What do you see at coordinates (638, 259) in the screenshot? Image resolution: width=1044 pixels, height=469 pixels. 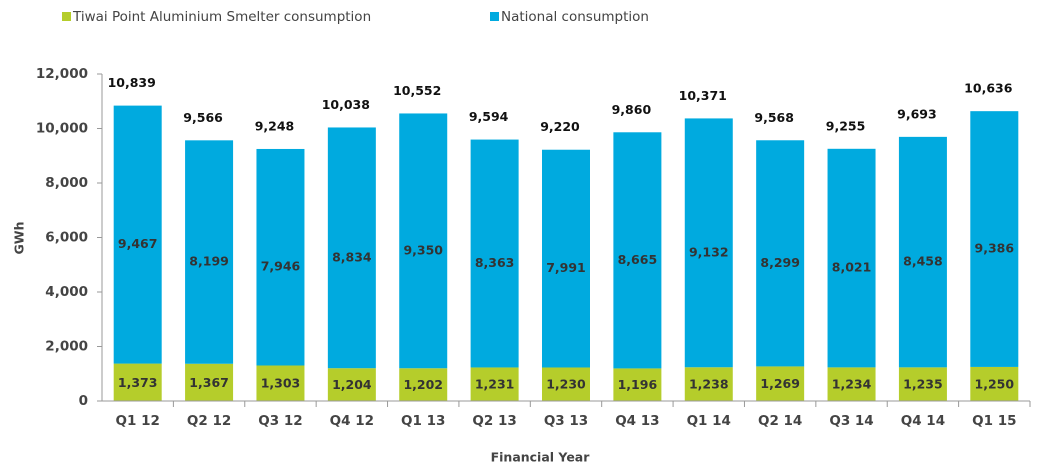 I see `data-label: 8,665` at bounding box center [638, 259].